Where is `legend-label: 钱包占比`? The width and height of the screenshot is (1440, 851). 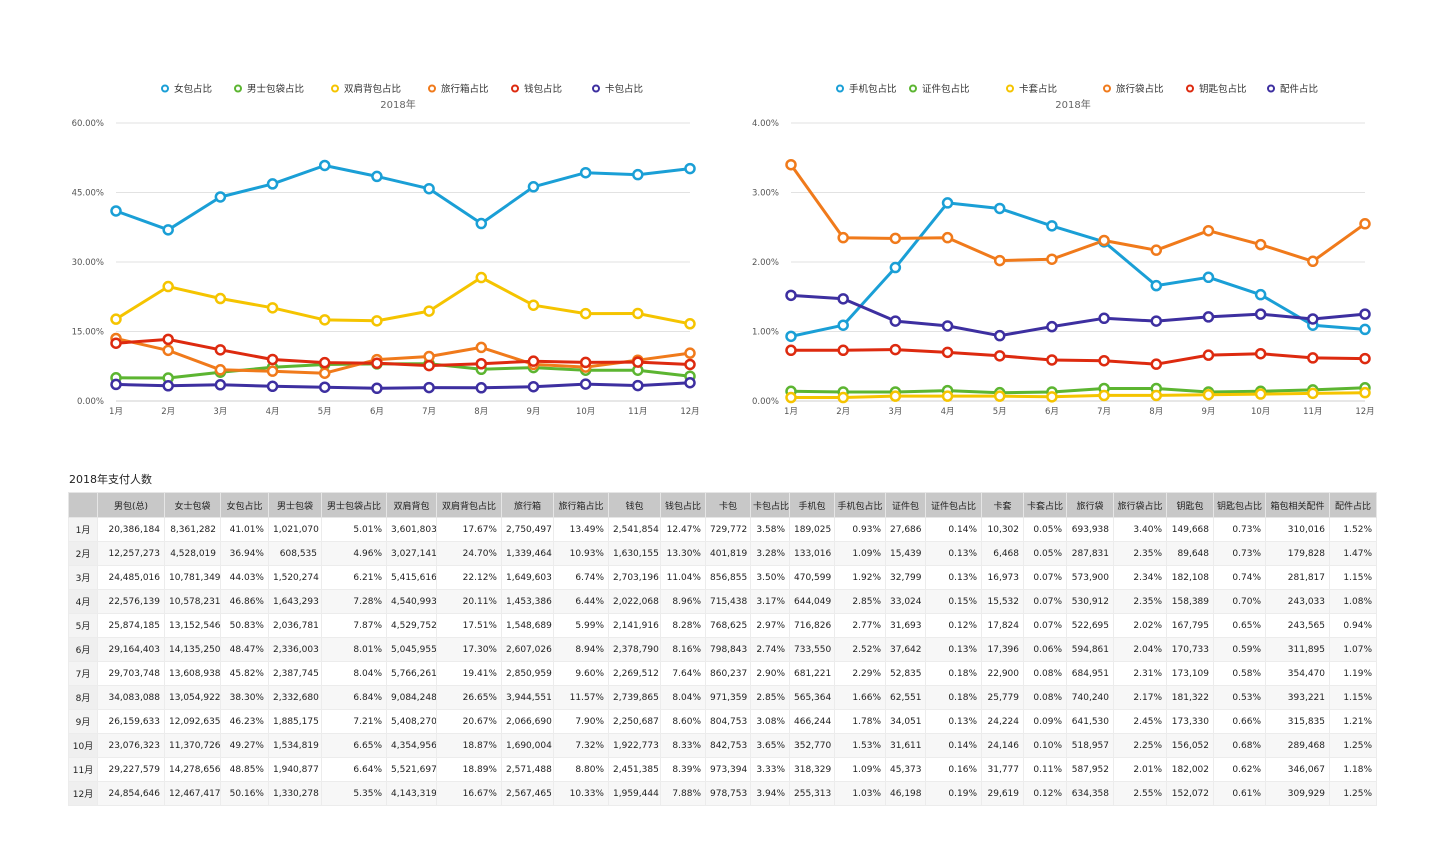
legend-label: 钱包占比 is located at coordinates (543, 89).